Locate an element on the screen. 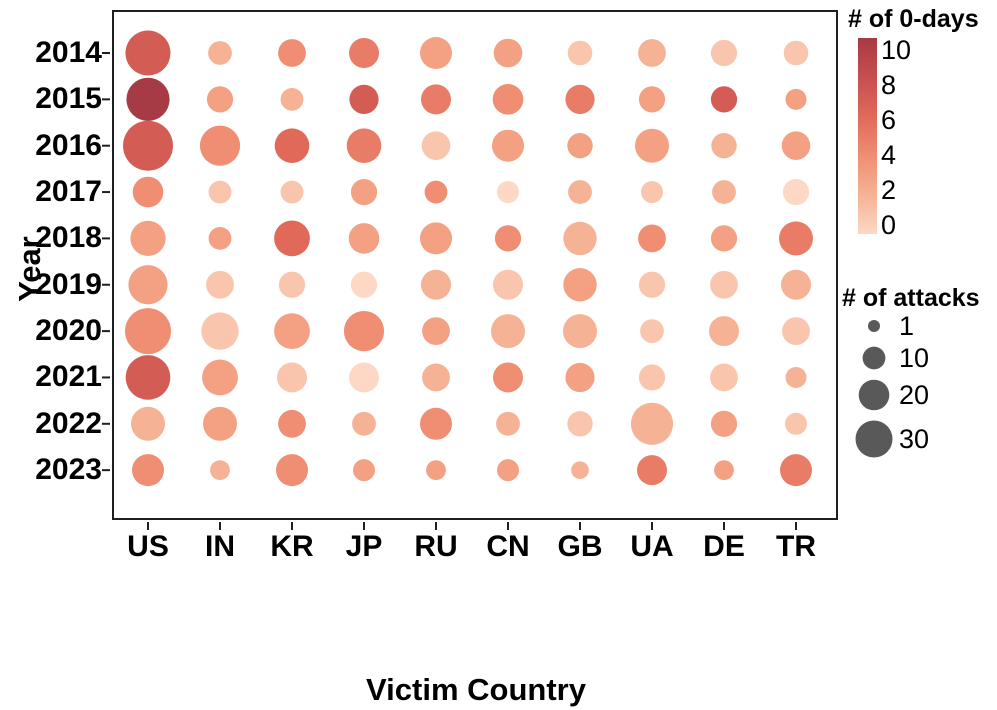  bubble-JP-2023 is located at coordinates (364, 470).